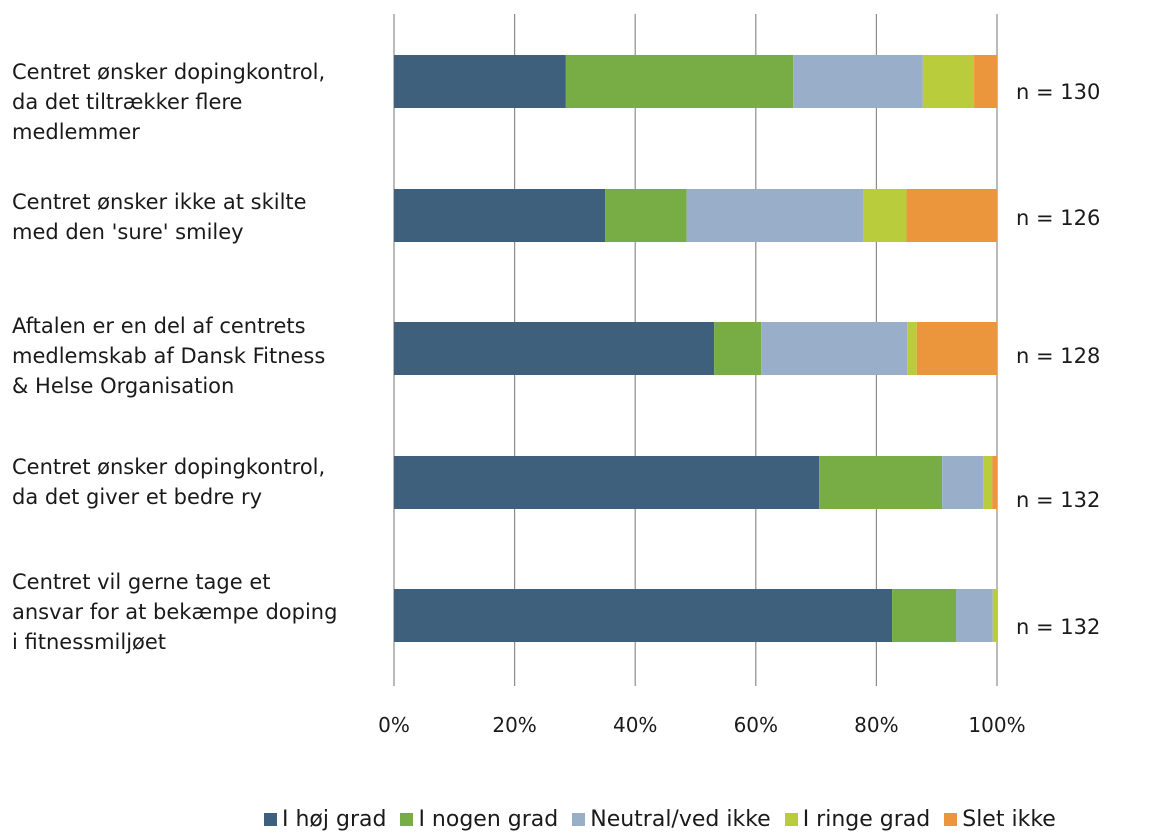 Image resolution: width=1151 pixels, height=834 pixels. What do you see at coordinates (128, 232) in the screenshot?
I see `category-label-line: med den 'sure' smiley` at bounding box center [128, 232].